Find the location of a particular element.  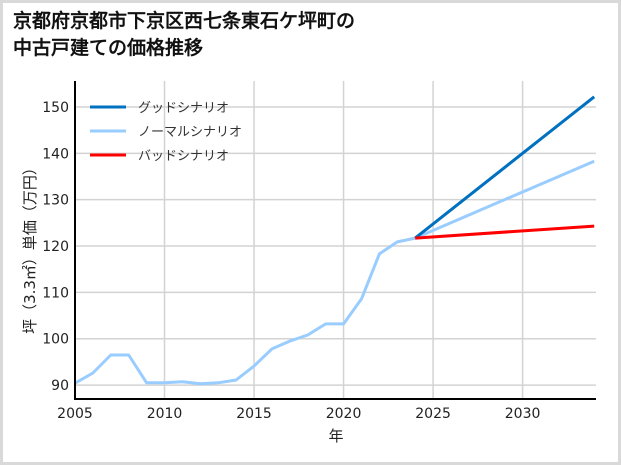

x-tick-label: 2005 is located at coordinates (75, 414).